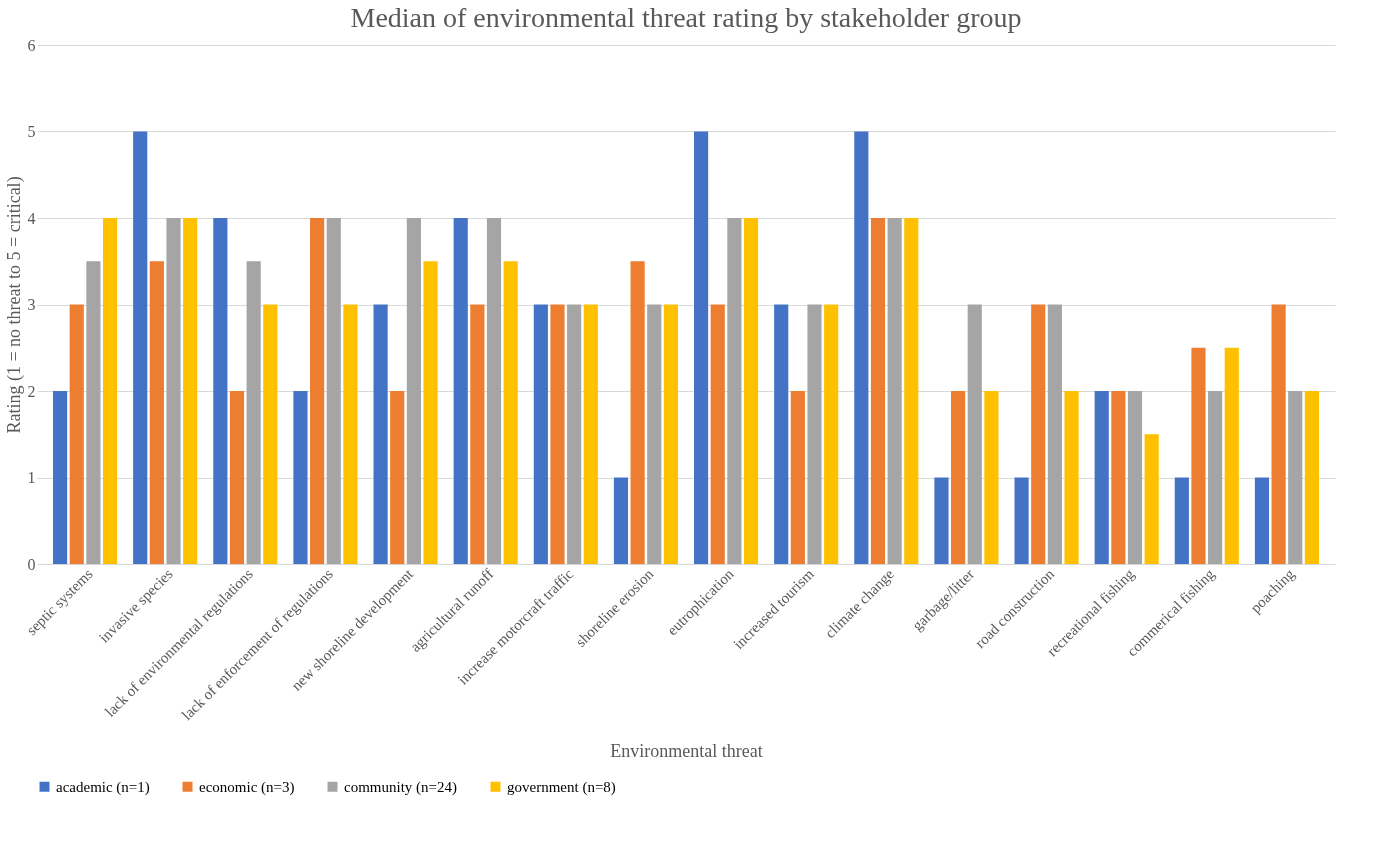  What do you see at coordinates (561, 787) in the screenshot?
I see `legend-label: government (n=8)` at bounding box center [561, 787].